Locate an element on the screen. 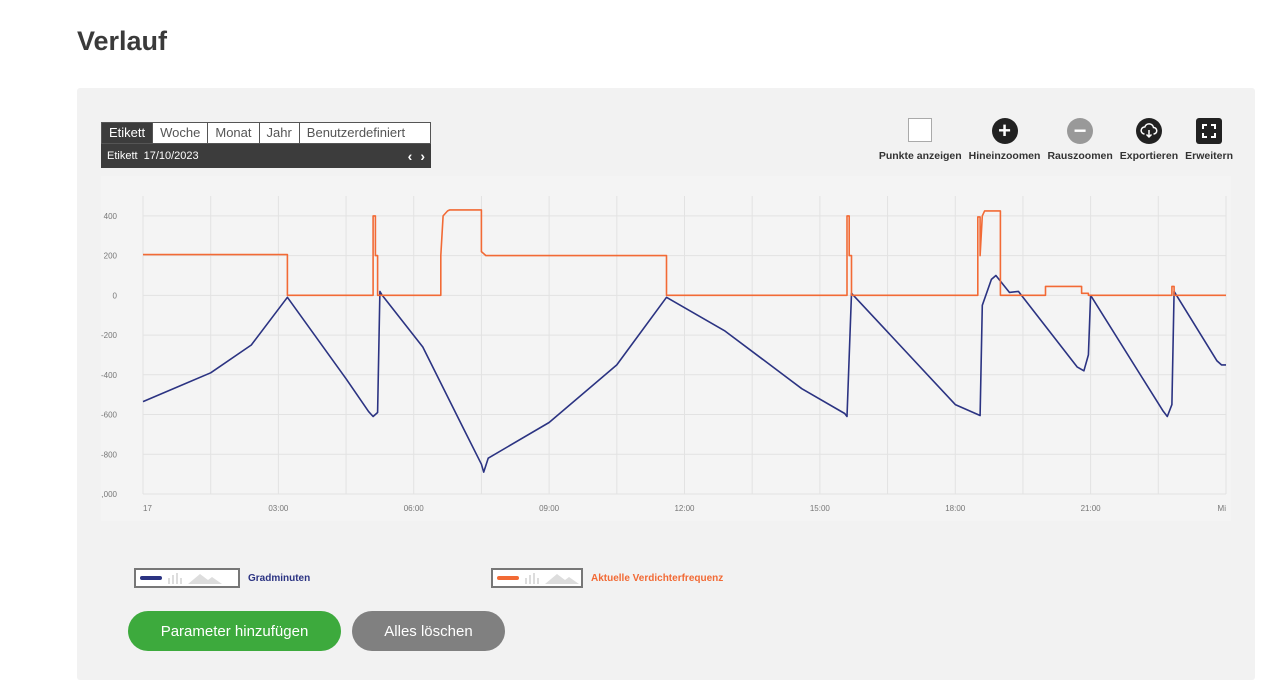  legend-label: Gradminuten is located at coordinates (279, 578).